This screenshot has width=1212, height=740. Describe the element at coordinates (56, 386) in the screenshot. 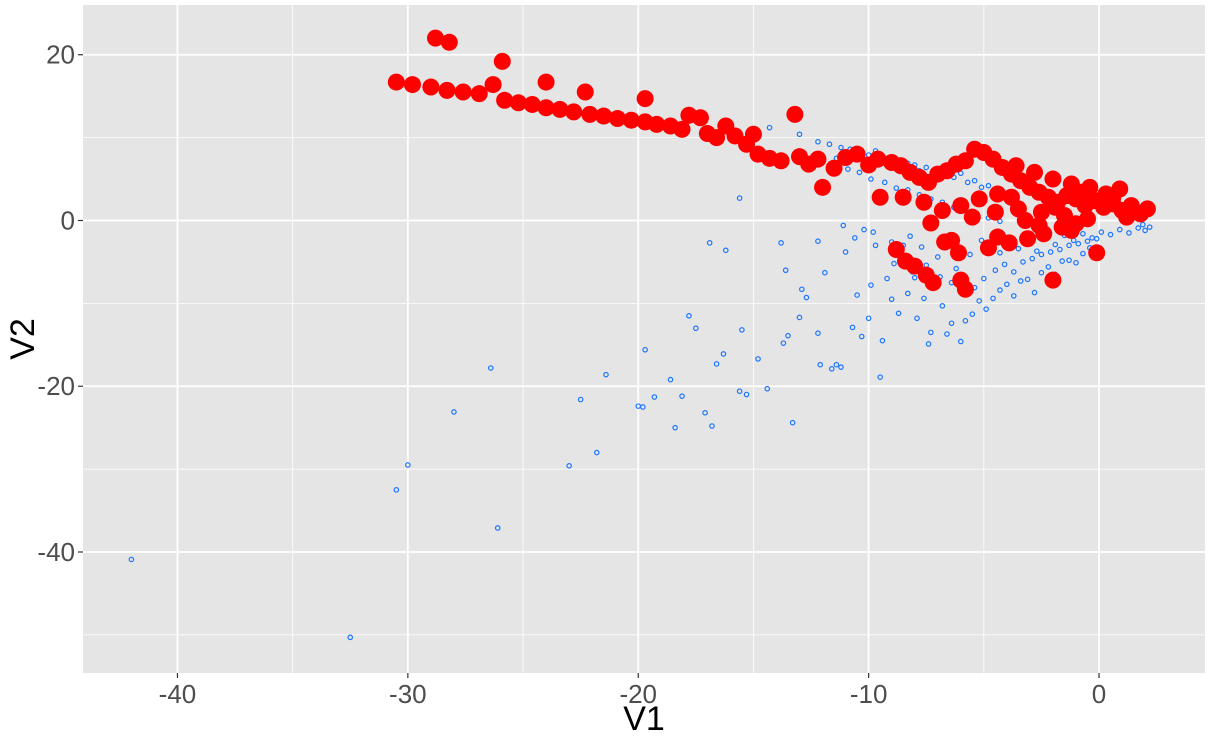

I see `y-tick-label: -20` at that location.